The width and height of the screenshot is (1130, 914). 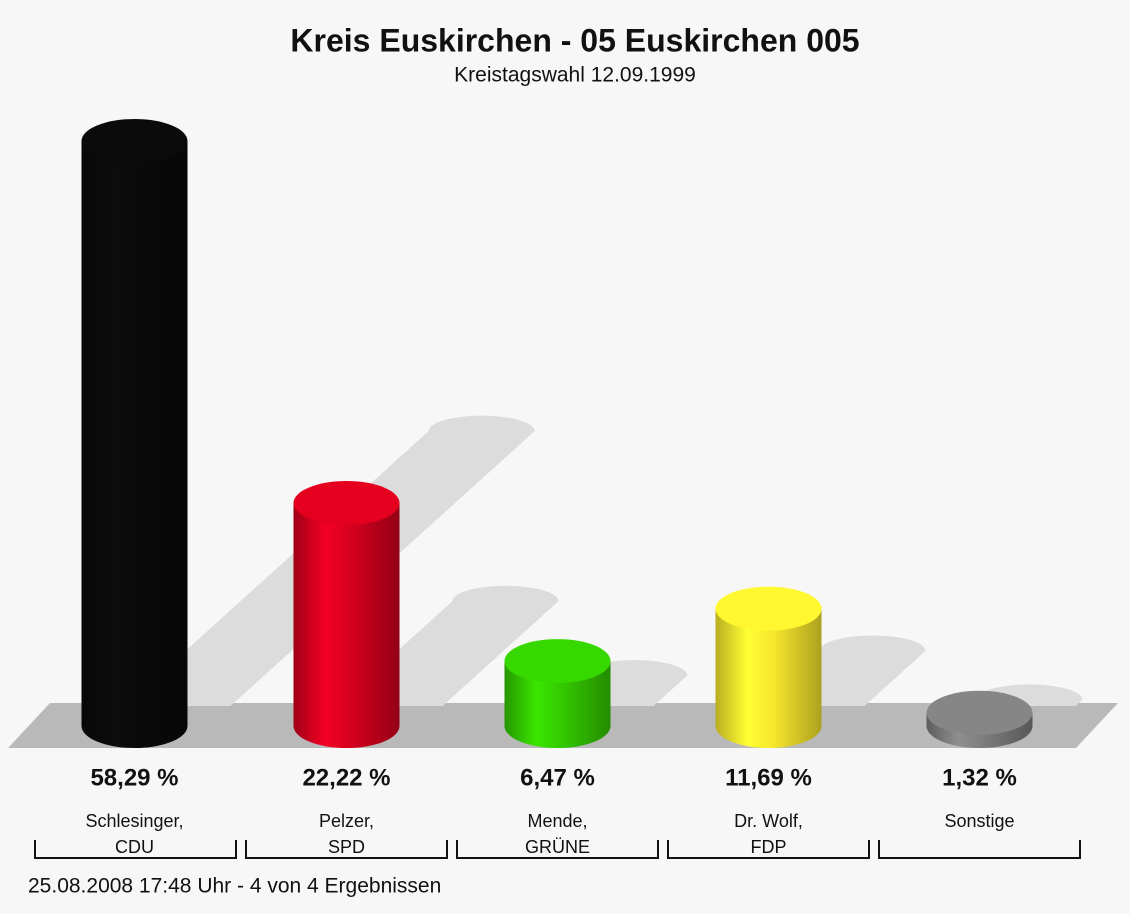 I want to click on value-label: 6,47 %, so click(x=557, y=777).